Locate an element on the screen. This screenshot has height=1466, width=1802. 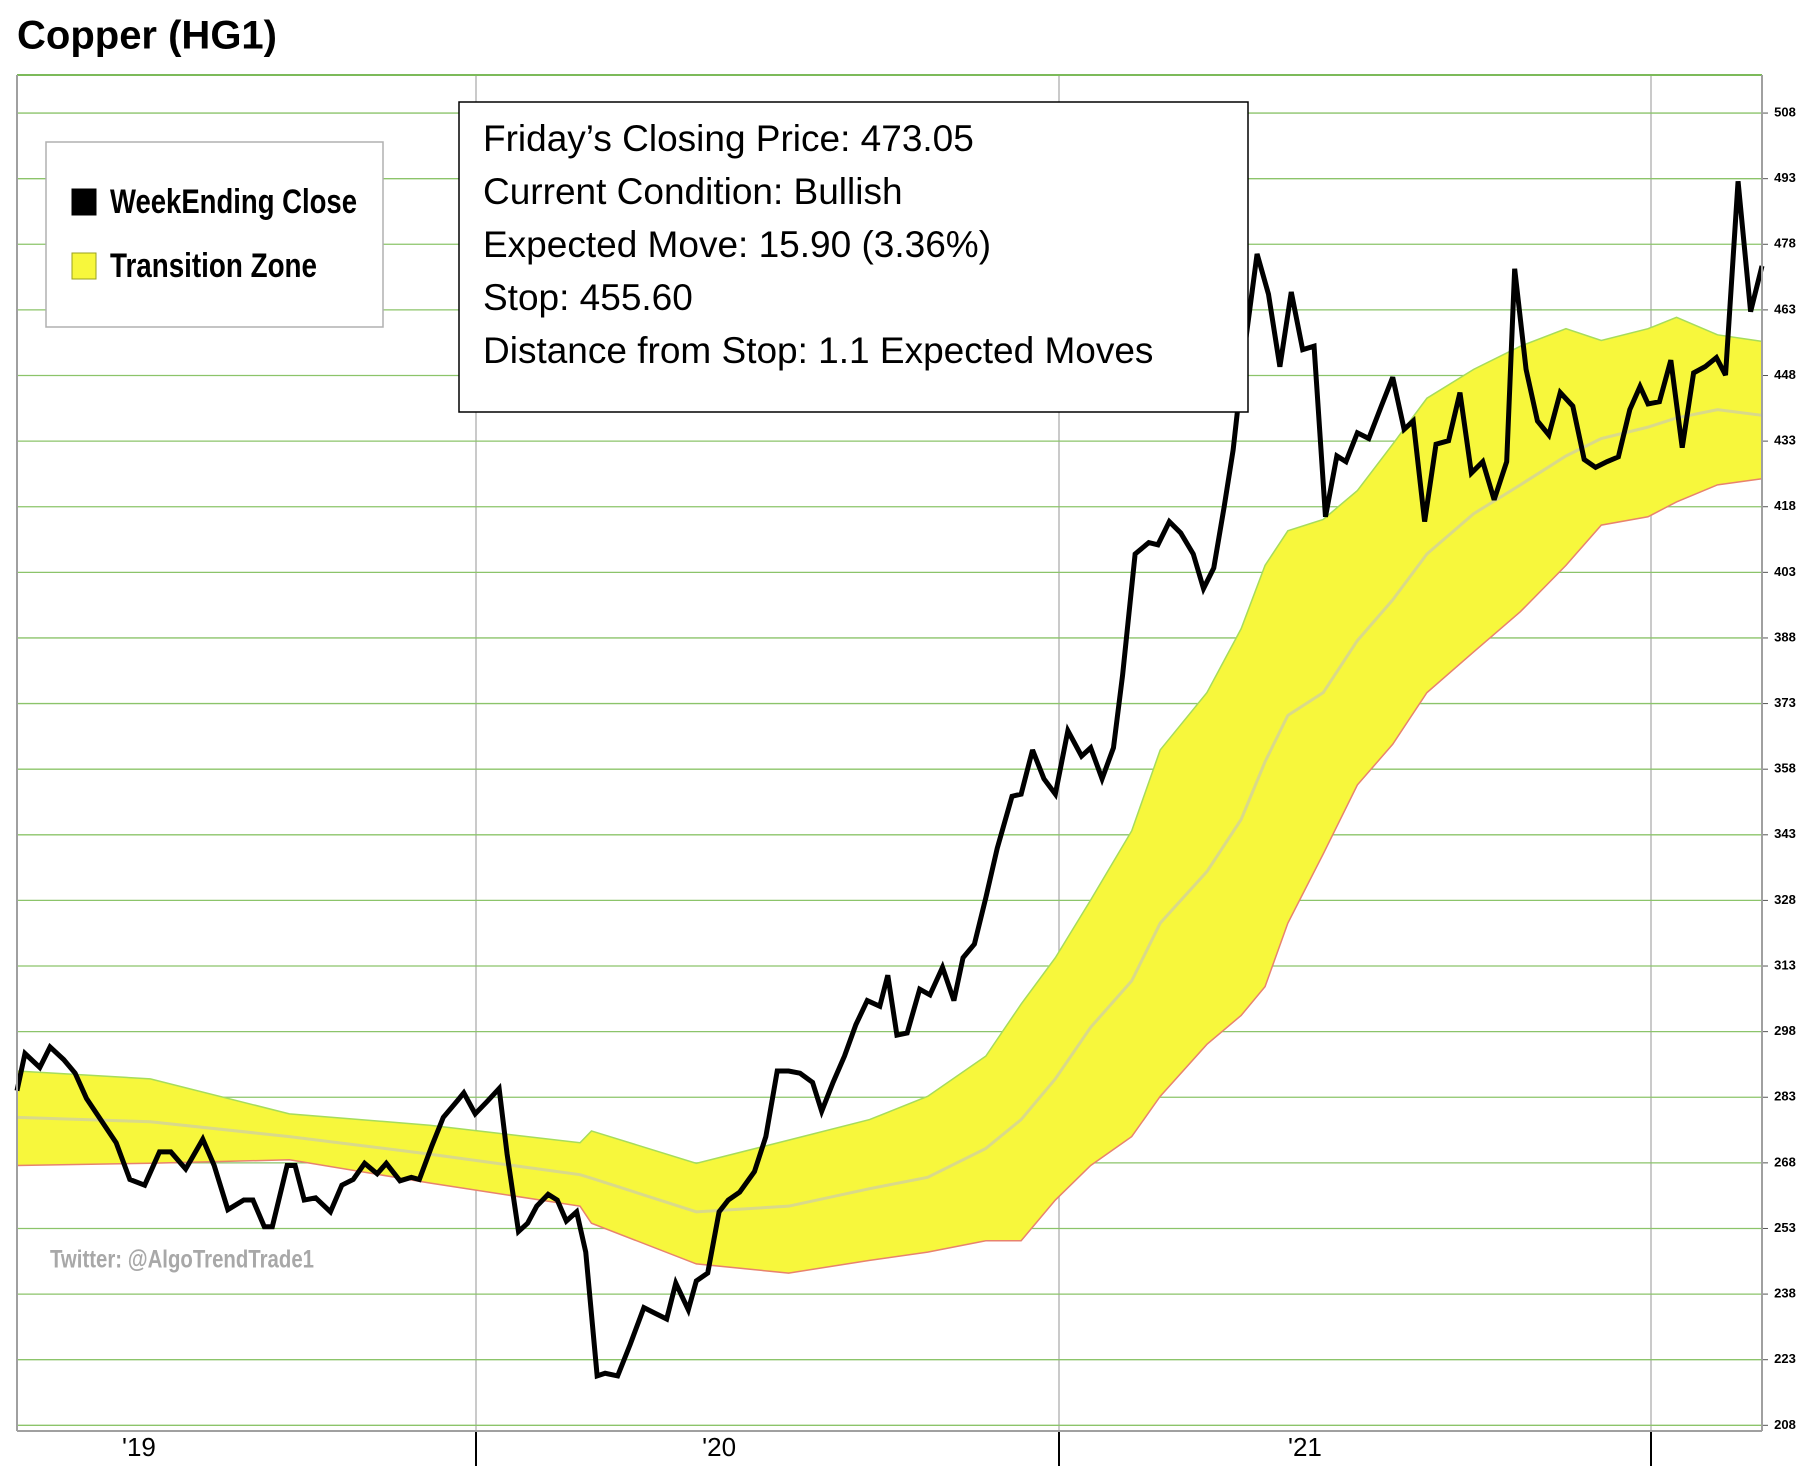
y-tick-label: 208 is located at coordinates (1785, 1424).